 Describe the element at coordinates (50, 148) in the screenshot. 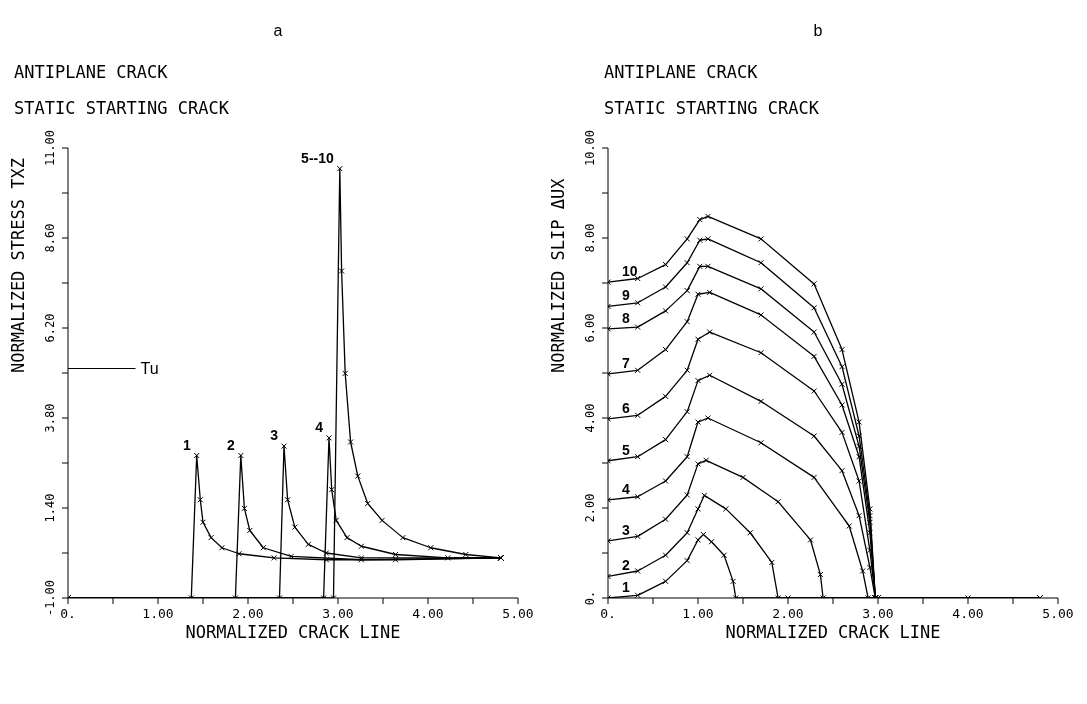

I see `y-tick-label: 11.00` at that location.